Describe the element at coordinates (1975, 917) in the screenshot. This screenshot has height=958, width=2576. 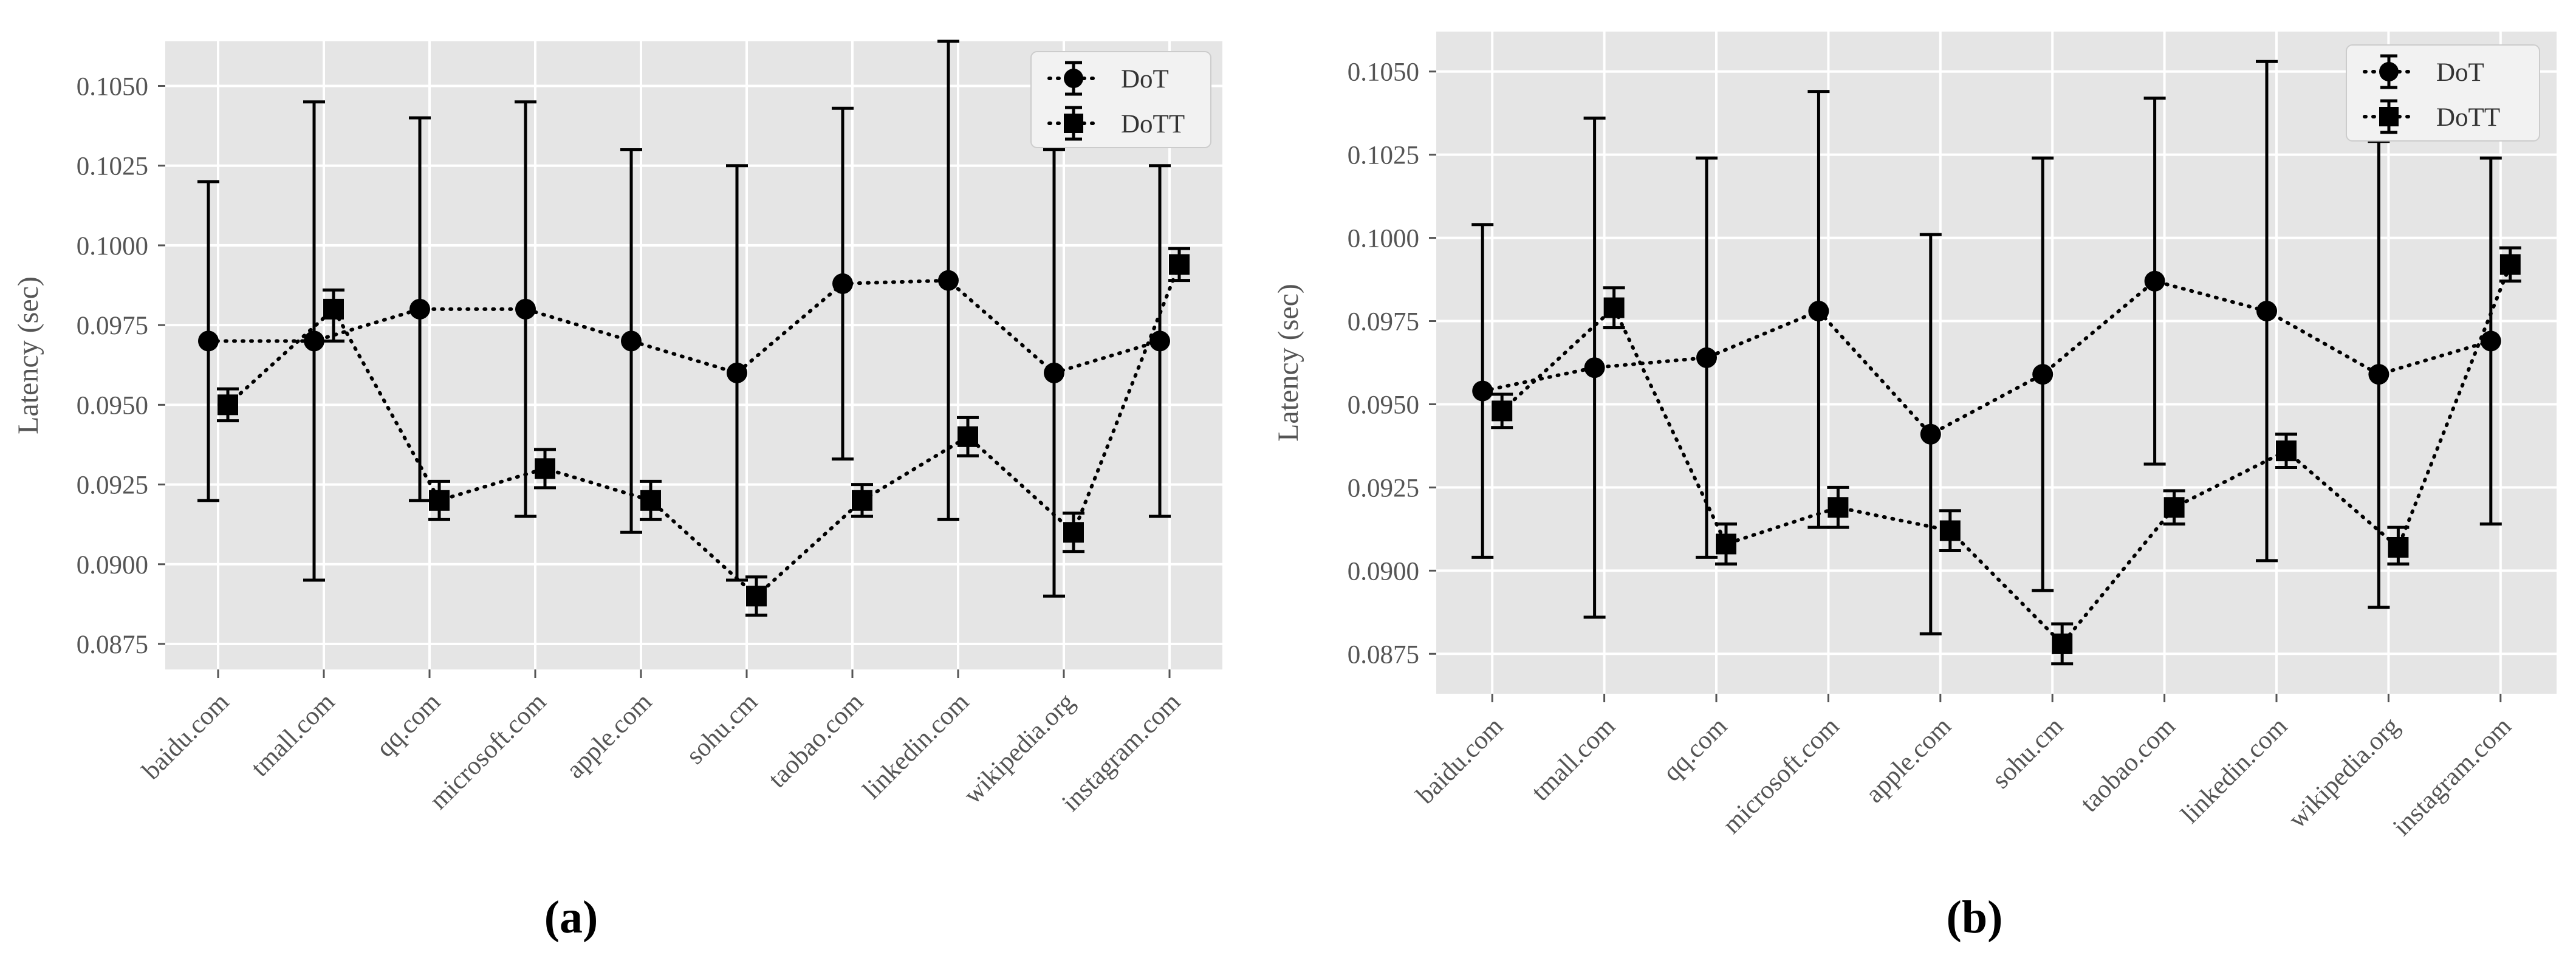
I see `panel-caption: (b)` at that location.